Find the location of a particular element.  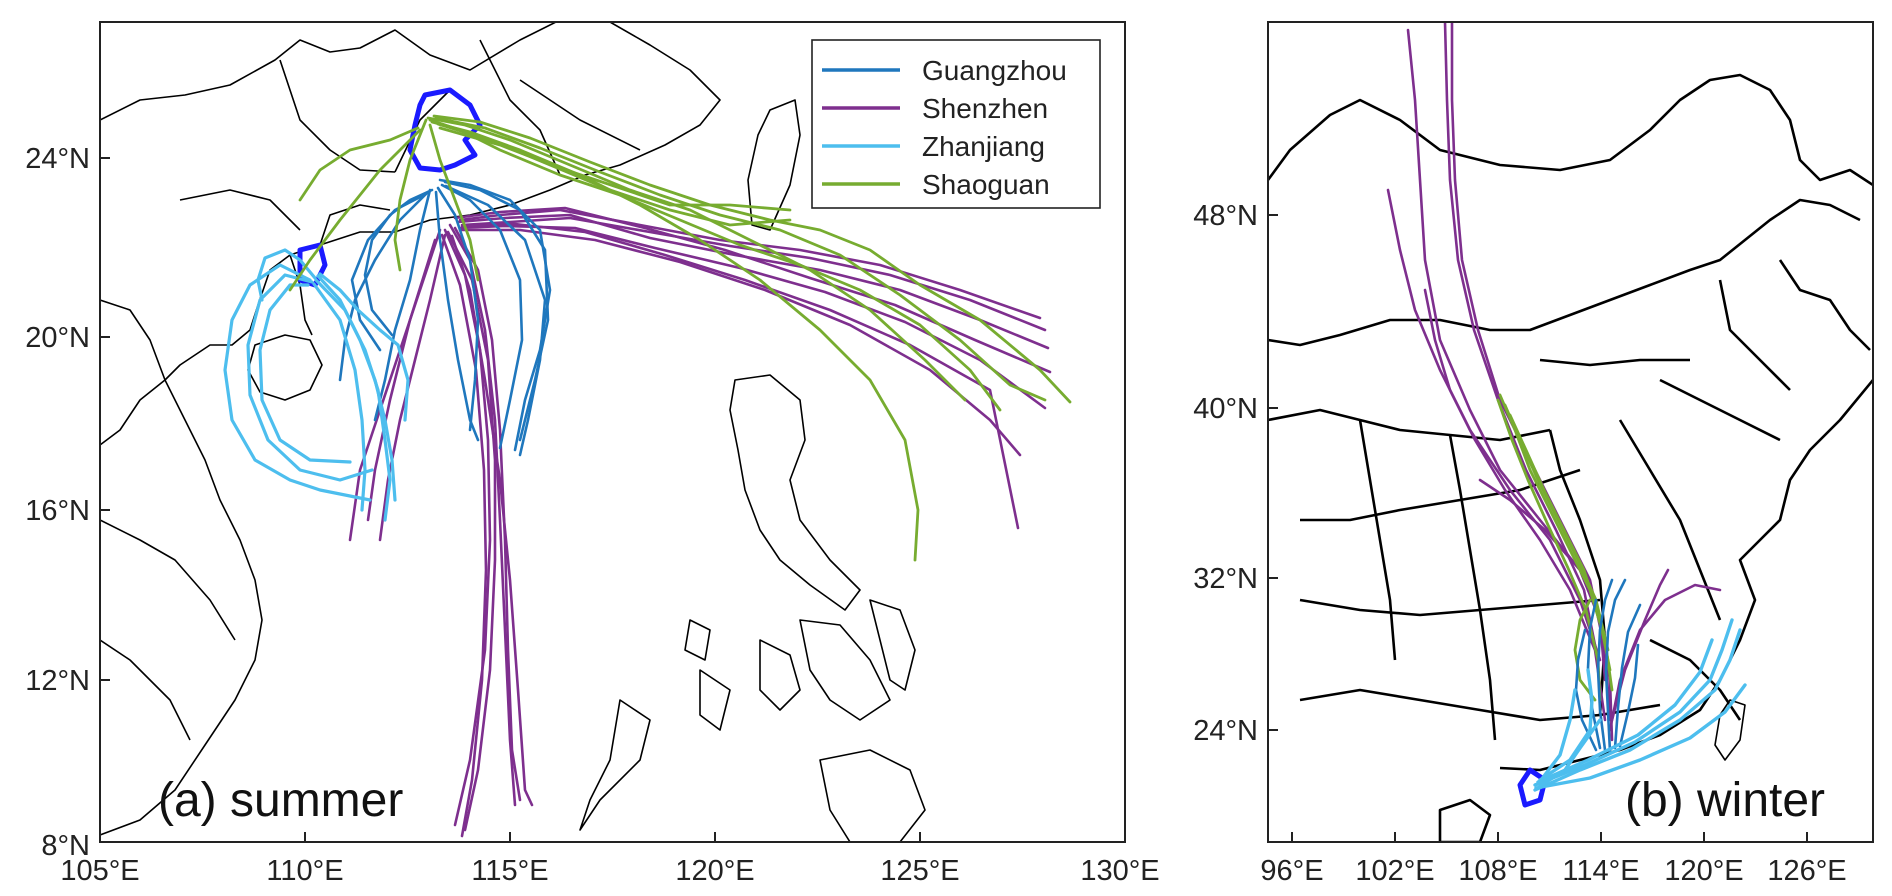

leizhou-peninsula is located at coordinates (301, 295).